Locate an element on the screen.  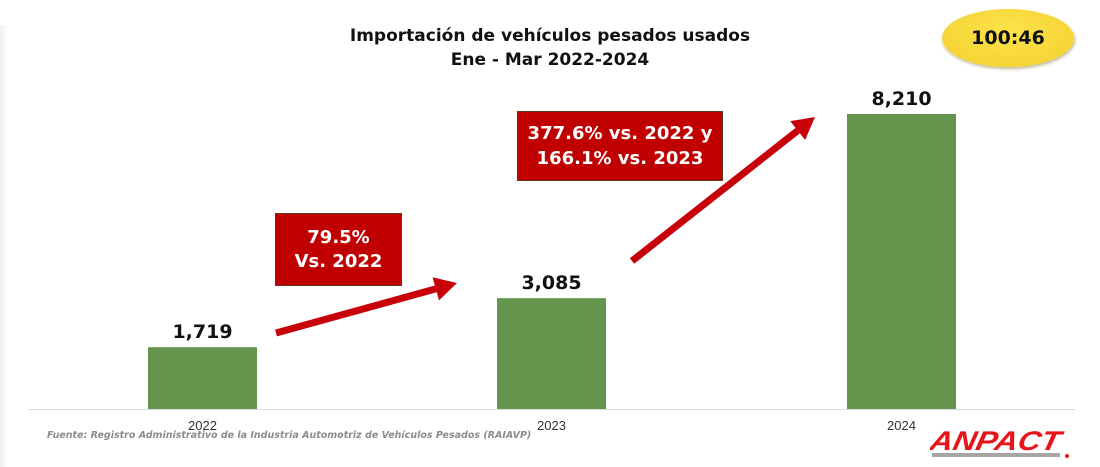
x-tick-label-2022: 2022 is located at coordinates (202, 425).